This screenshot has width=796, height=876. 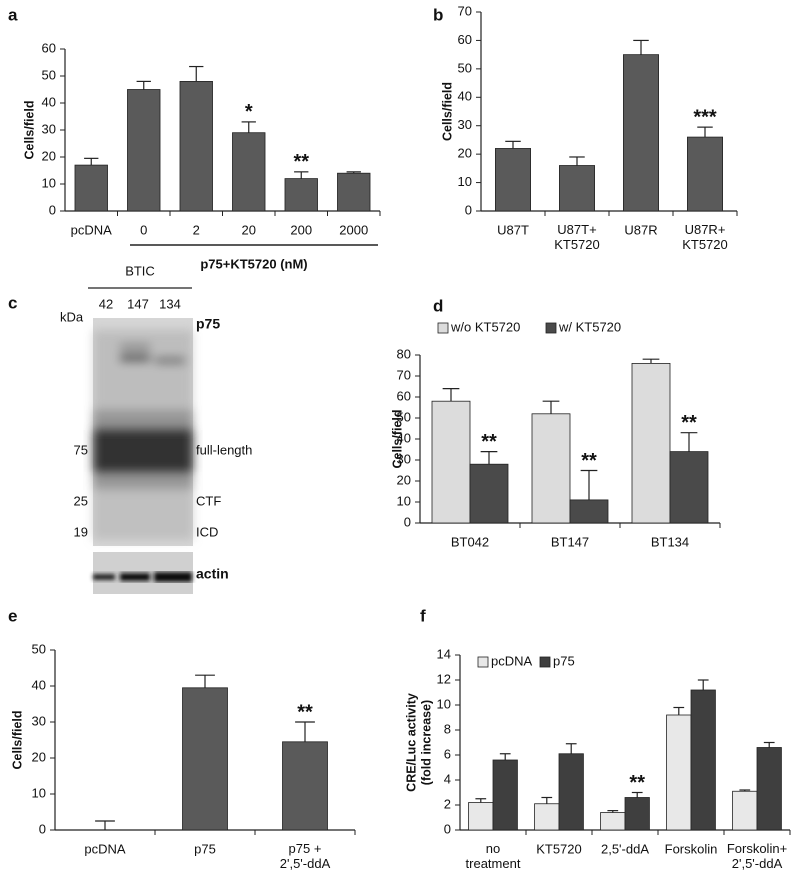 I want to click on x-tick-label: BT042, so click(x=470, y=541).